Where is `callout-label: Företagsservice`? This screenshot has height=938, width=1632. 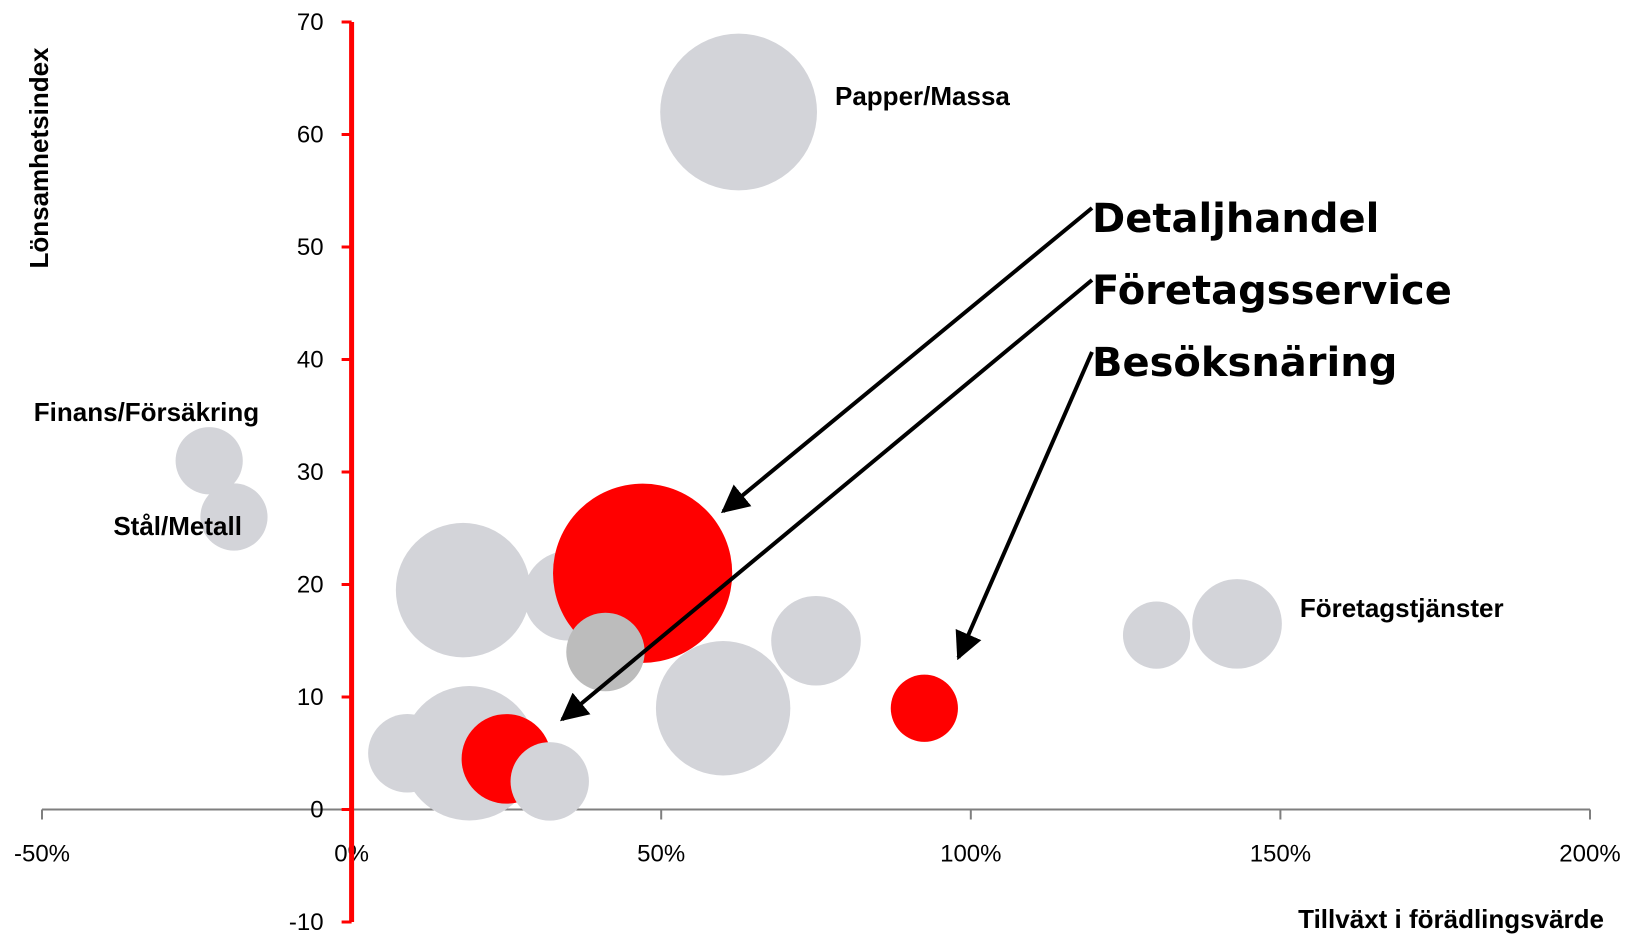
callout-label: Företagsservice is located at coordinates (1272, 291).